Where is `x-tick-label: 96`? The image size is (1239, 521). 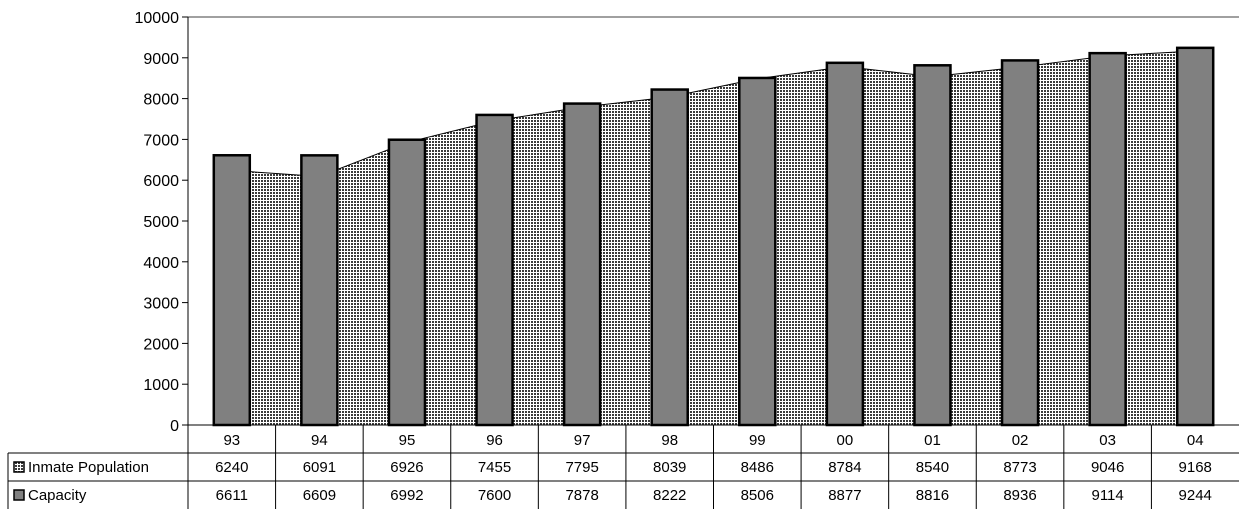 x-tick-label: 96 is located at coordinates (494, 440).